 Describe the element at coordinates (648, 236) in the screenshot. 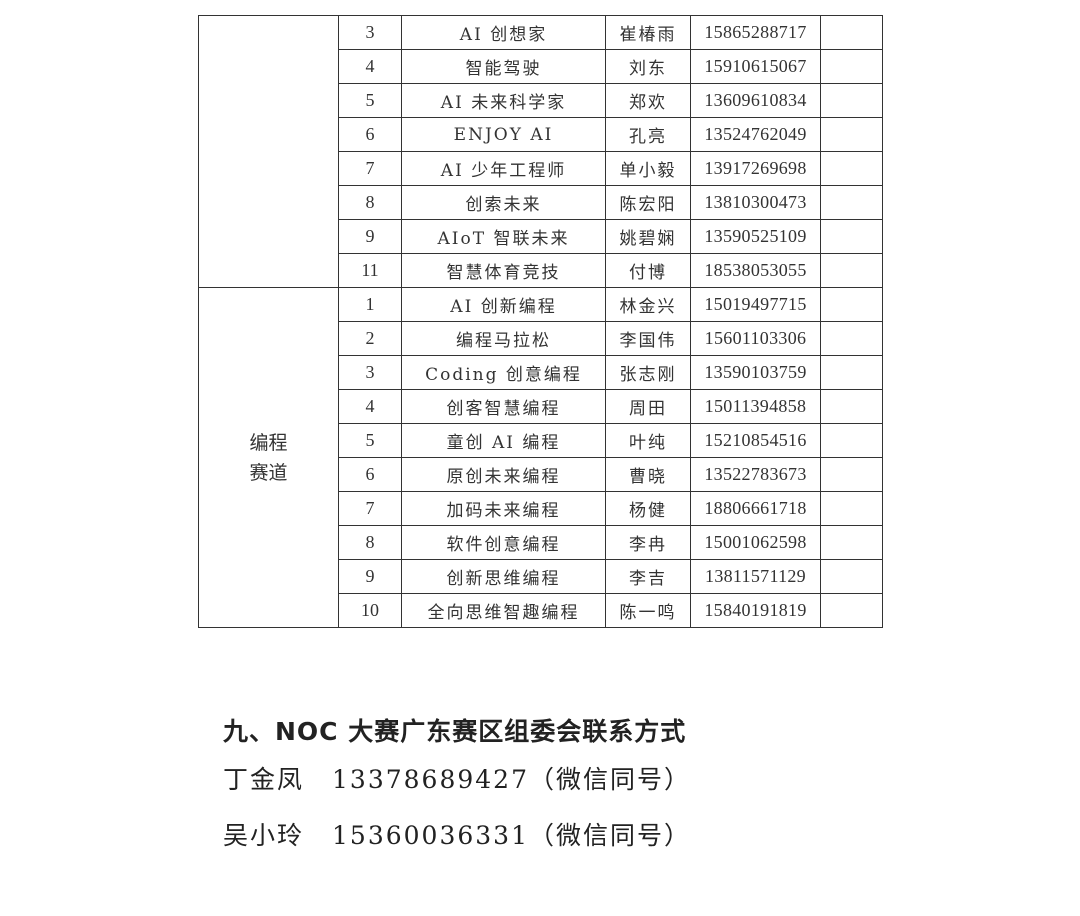

I see `person-cell: 姚碧娴` at that location.